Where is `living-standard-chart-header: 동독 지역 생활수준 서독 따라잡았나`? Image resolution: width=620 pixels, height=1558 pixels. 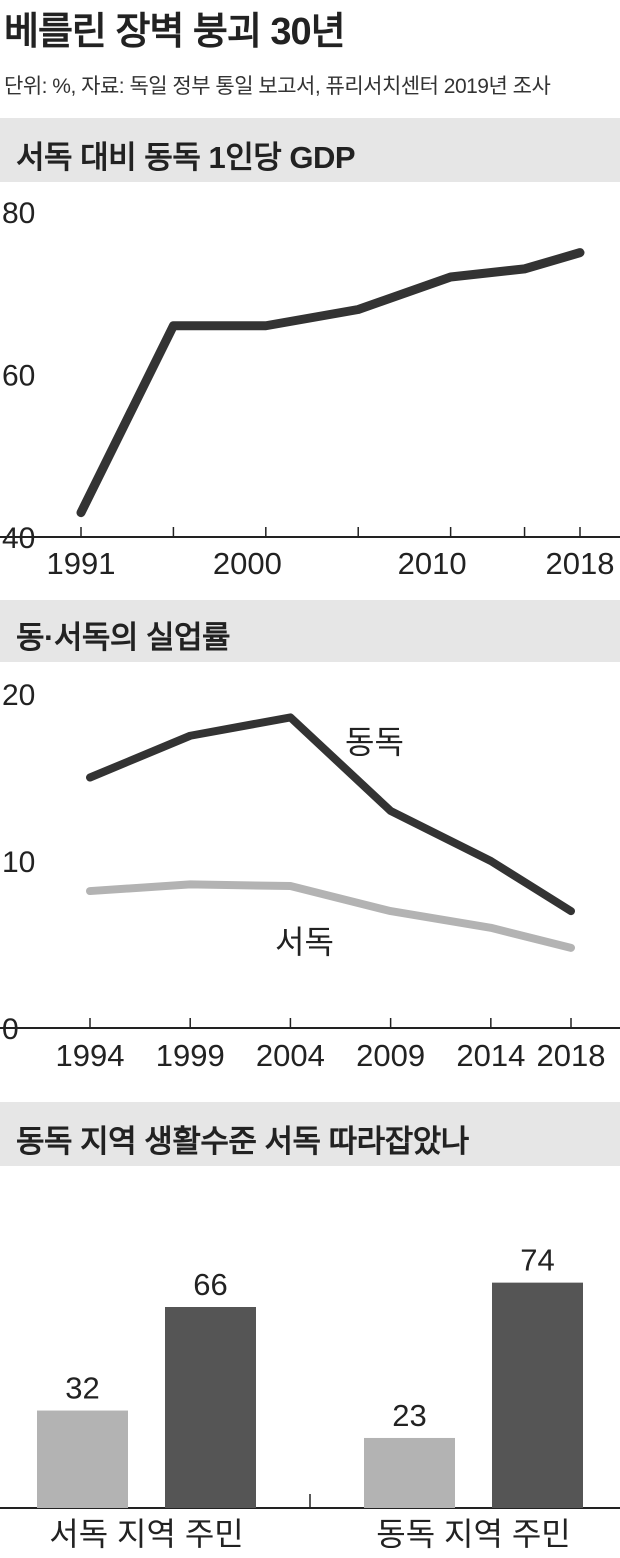
living-standard-chart-header: 동독 지역 생활수준 서독 따라잡았나 is located at coordinates (310, 1134).